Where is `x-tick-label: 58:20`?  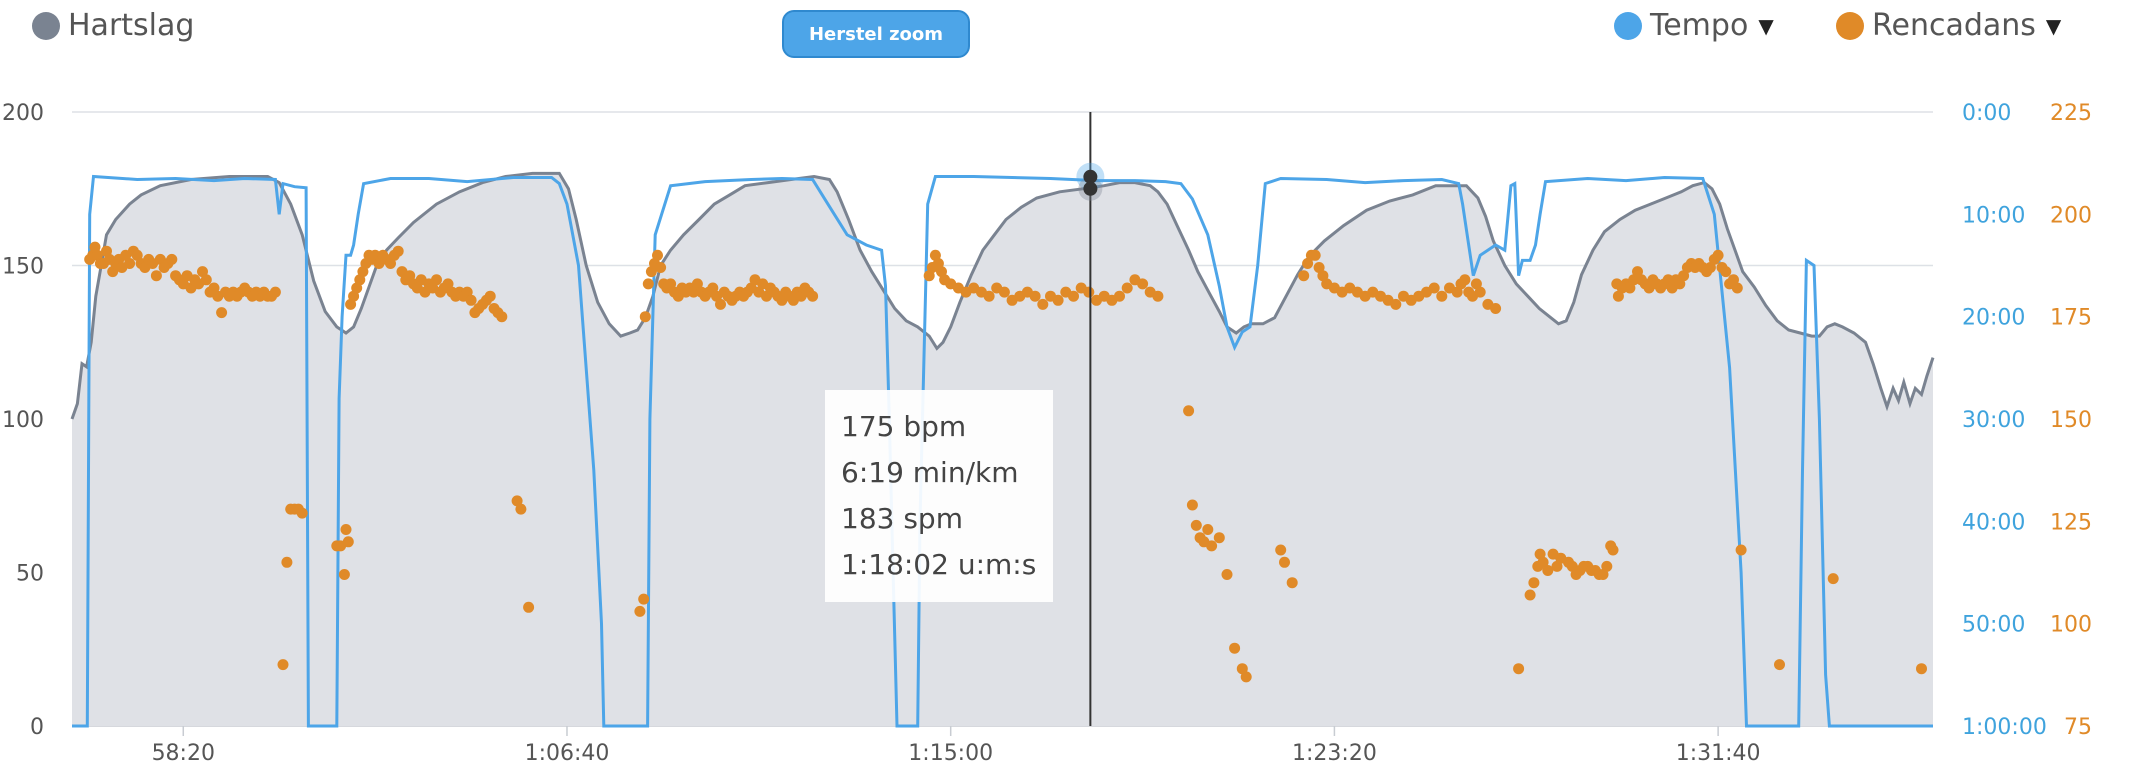
x-tick-label: 58:20 is located at coordinates (183, 753).